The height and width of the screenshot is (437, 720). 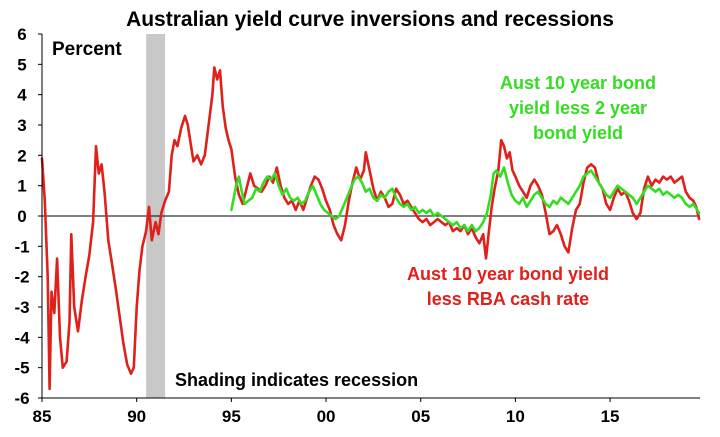 I want to click on y-tick-label: 0, so click(x=21, y=216).